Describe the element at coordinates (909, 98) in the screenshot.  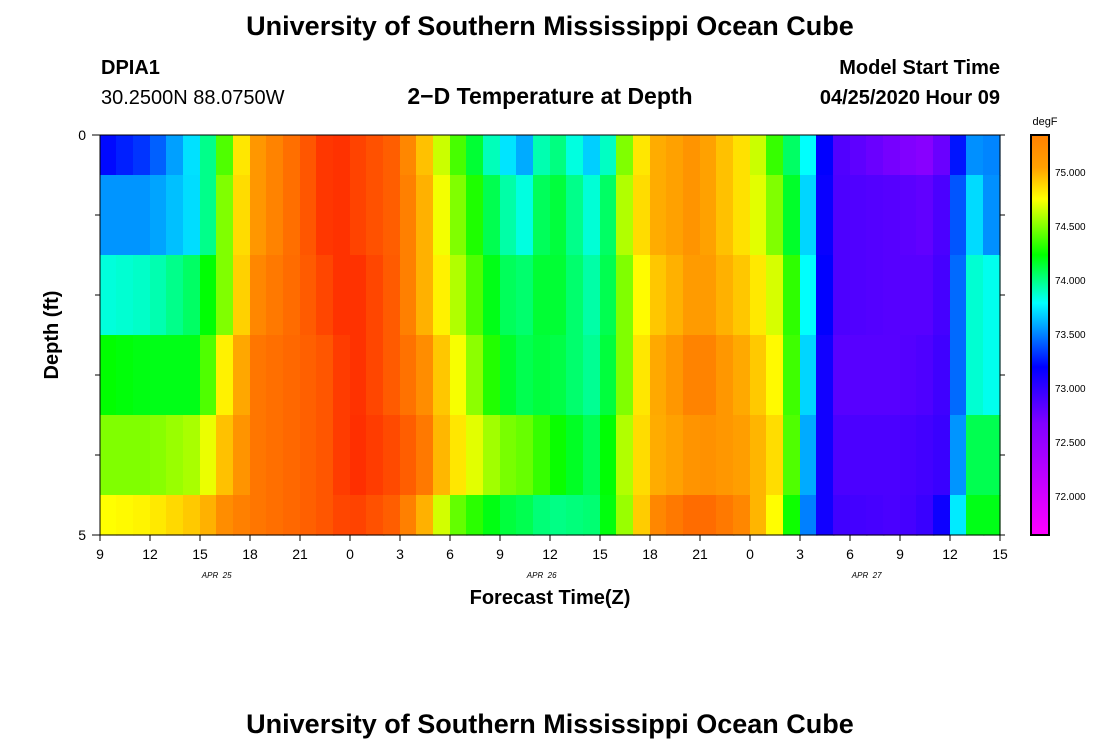
I see `model-start-value: 04/25/2020 Hour 09` at that location.